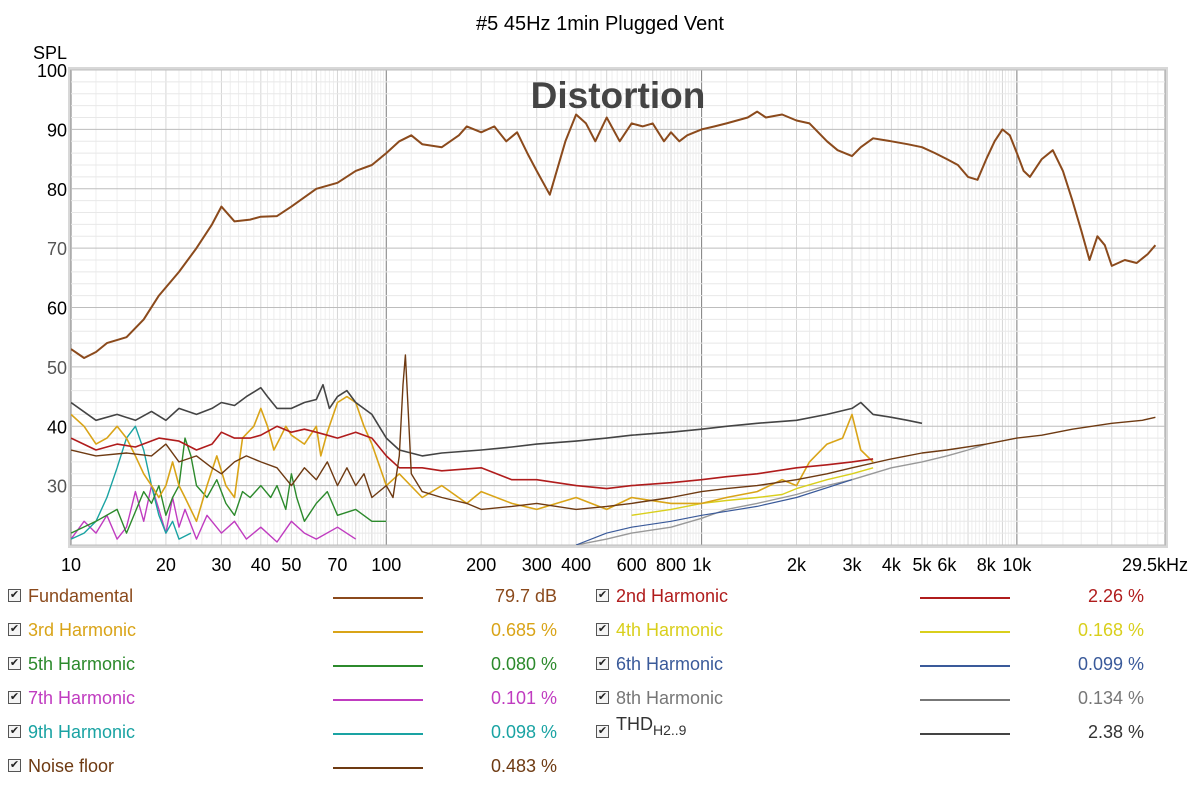 This screenshot has width=1200, height=792. What do you see at coordinates (876, 732) in the screenshot?
I see `legend-item-thd: ✔ THDH2..9 2.38 %` at bounding box center [876, 732].